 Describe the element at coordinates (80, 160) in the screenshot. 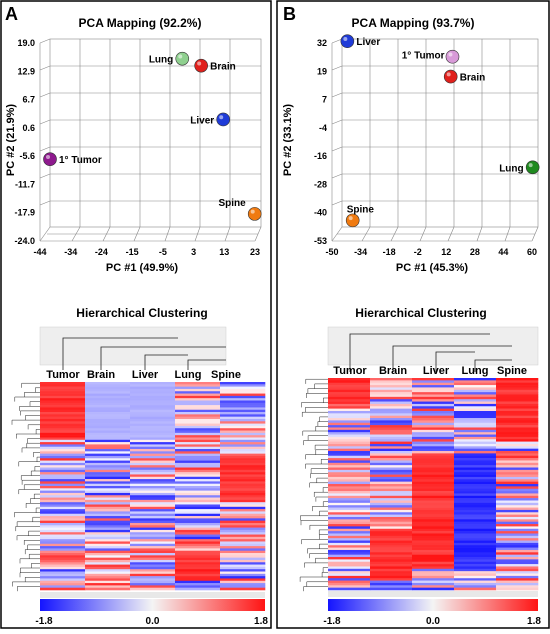

I see `data-point-label: 1° Tumor` at that location.